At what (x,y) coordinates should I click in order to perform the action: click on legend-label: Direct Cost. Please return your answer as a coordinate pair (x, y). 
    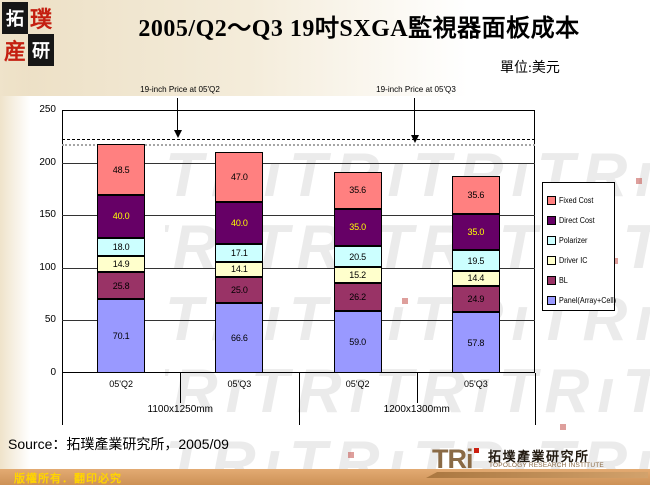
    Looking at the image, I should click on (577, 220).